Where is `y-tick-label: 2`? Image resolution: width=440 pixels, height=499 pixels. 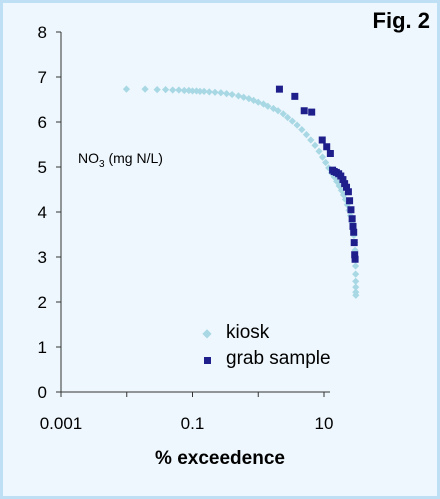 y-tick-label: 2 is located at coordinates (42, 302).